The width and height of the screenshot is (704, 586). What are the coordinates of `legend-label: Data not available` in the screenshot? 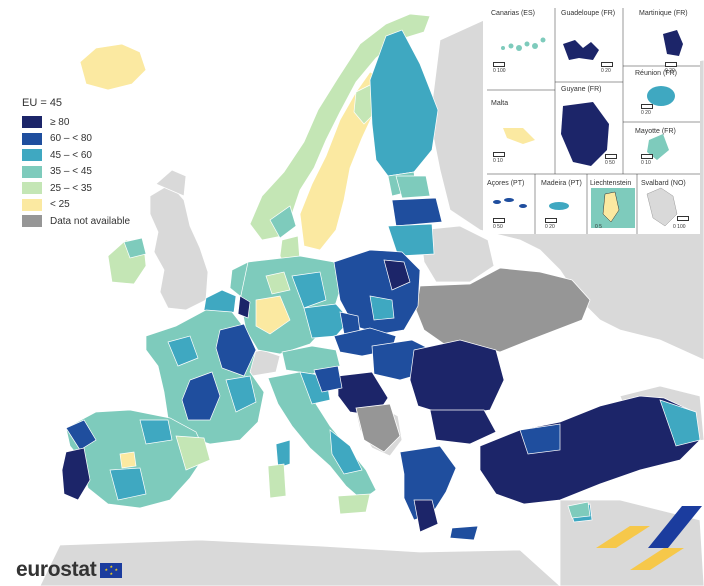 It's located at (90, 221).